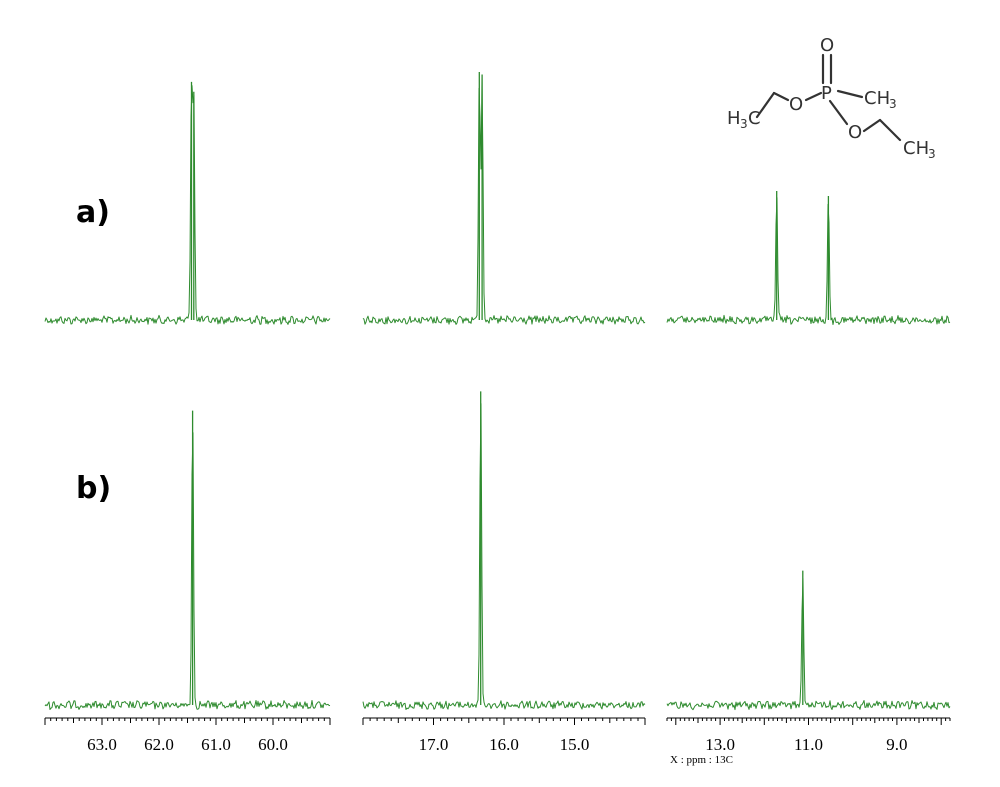  Describe the element at coordinates (273, 744) in the screenshot. I see `tick-label-panel-1-4: 60.0` at that location.